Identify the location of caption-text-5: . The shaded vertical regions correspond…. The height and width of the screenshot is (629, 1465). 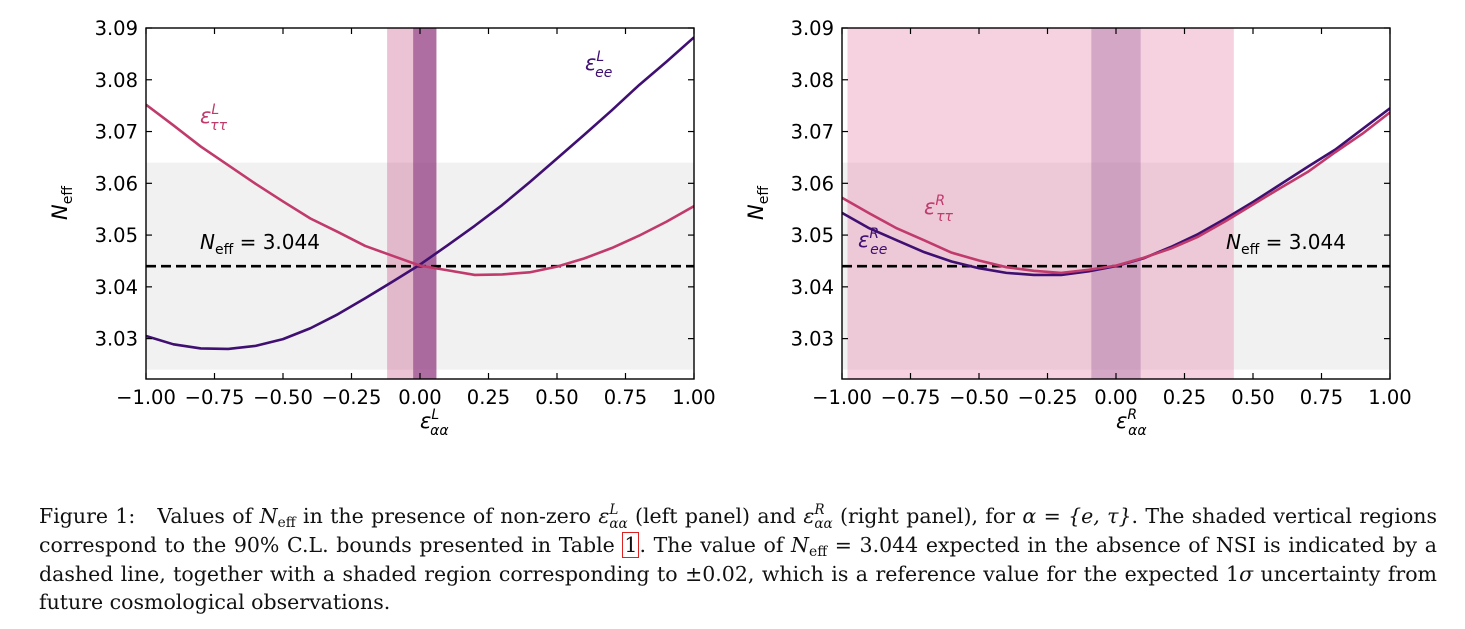
(738, 530).